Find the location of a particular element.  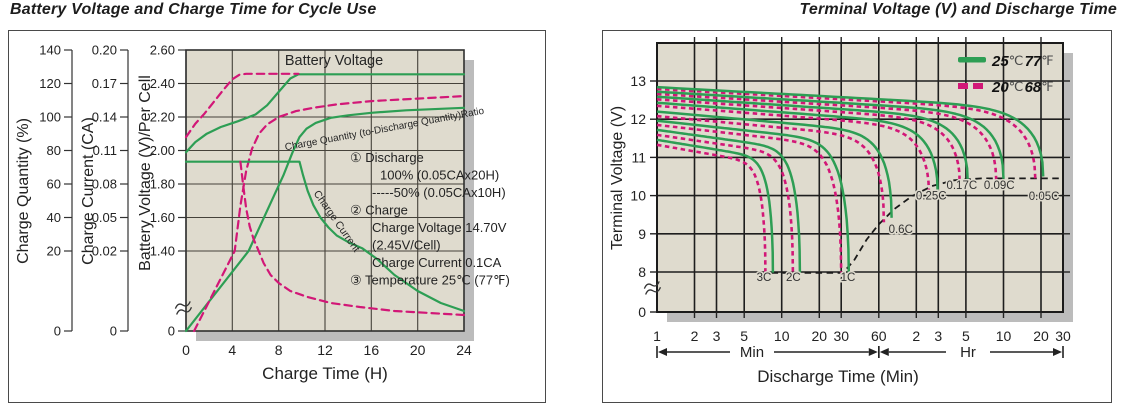

y-axis-title: Terminal Voltage (V) is located at coordinates (617, 178).